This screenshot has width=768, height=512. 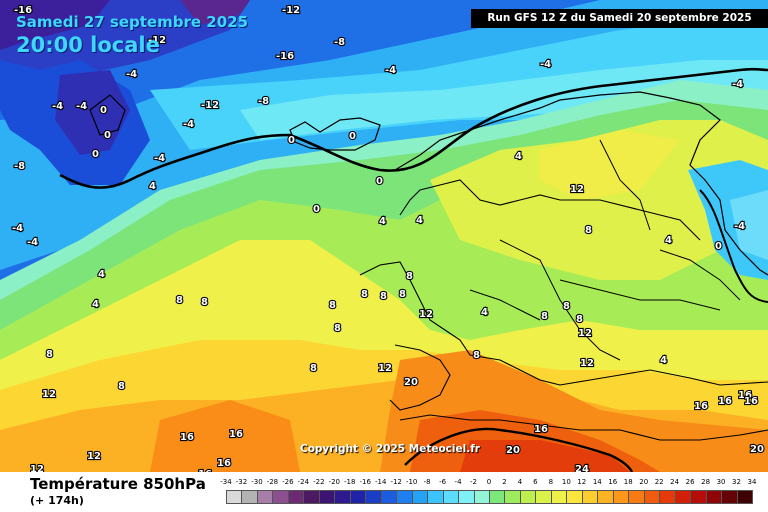 What do you see at coordinates (241, 482) in the screenshot?
I see `legend-tick-label: -32` at bounding box center [241, 482].